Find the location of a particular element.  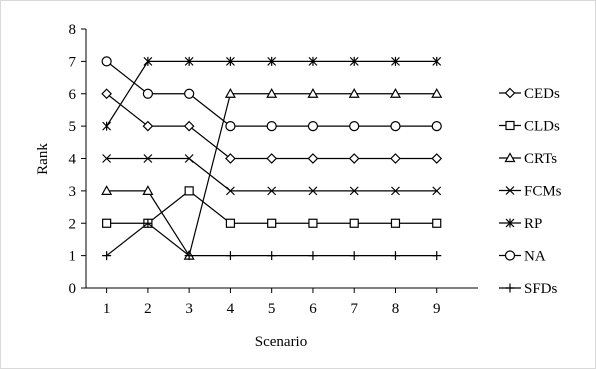

legend-label: SFDs is located at coordinates (541, 289).